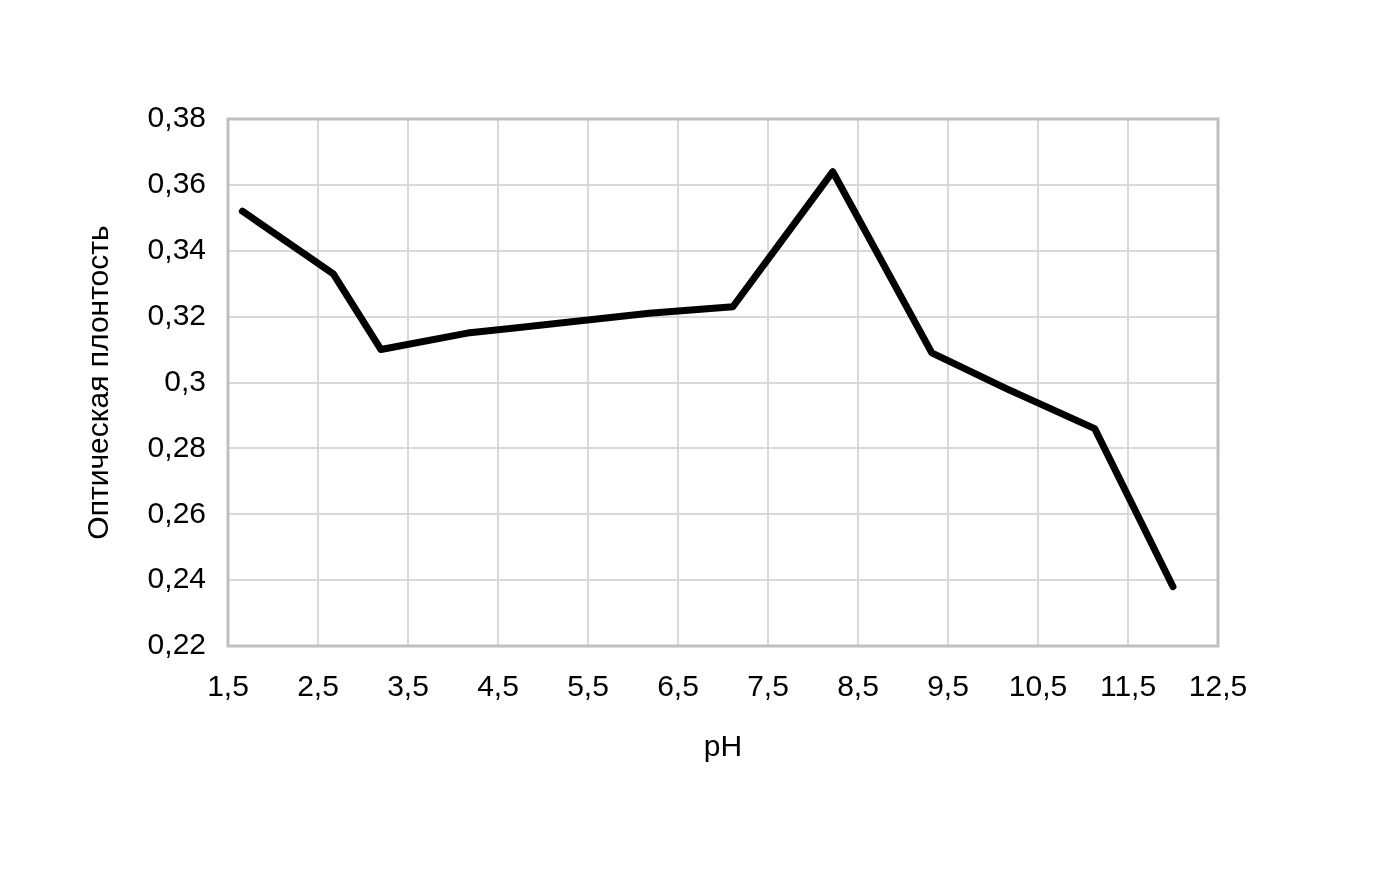  What do you see at coordinates (176, 183) in the screenshot?
I see `y-tick-label: 0,36` at bounding box center [176, 183].